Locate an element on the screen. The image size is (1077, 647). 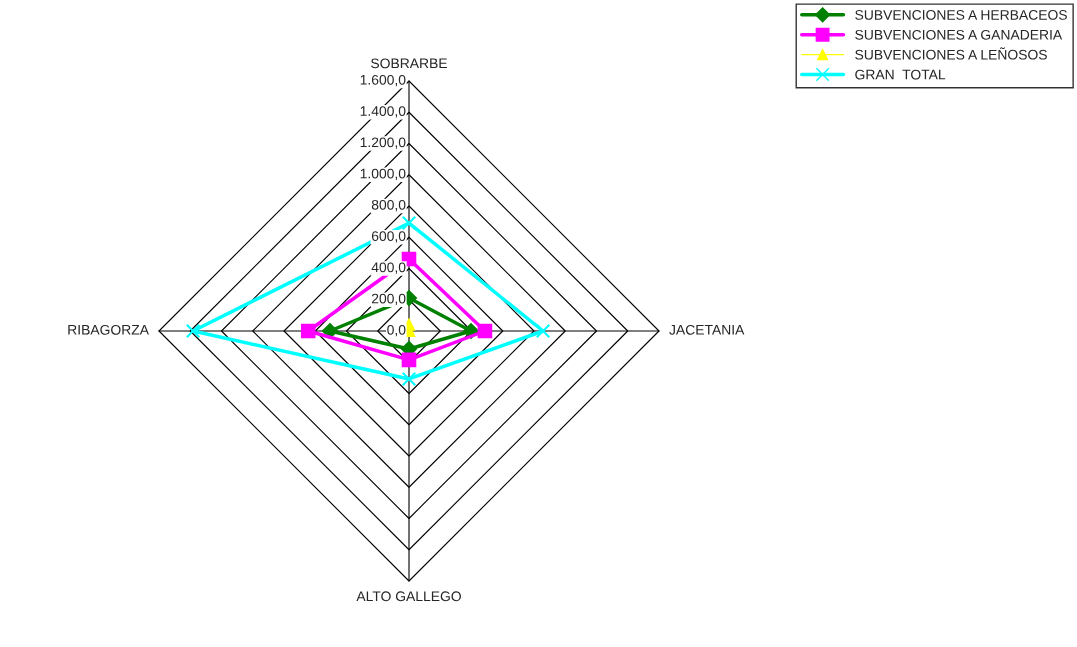
legend-label: SUBVENCIONES A HERBACEOS is located at coordinates (961, 14).